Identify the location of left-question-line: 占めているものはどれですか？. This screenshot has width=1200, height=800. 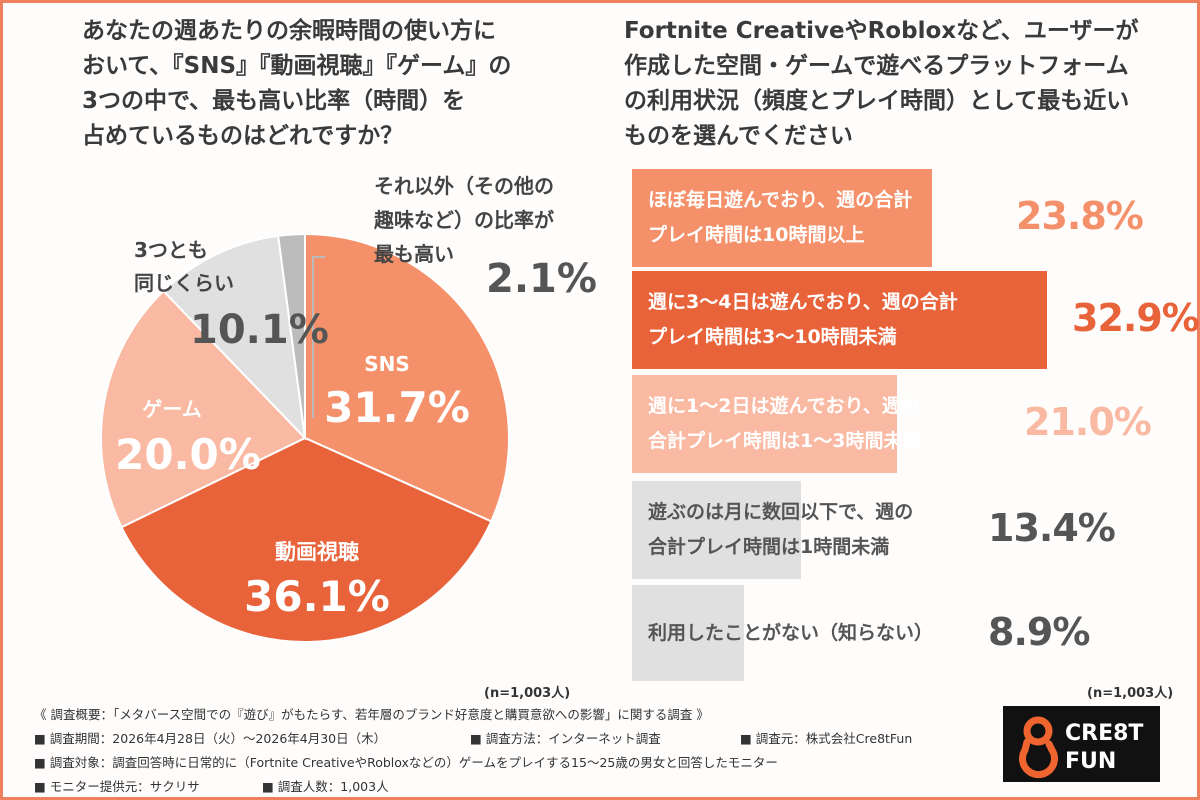
(243, 136).